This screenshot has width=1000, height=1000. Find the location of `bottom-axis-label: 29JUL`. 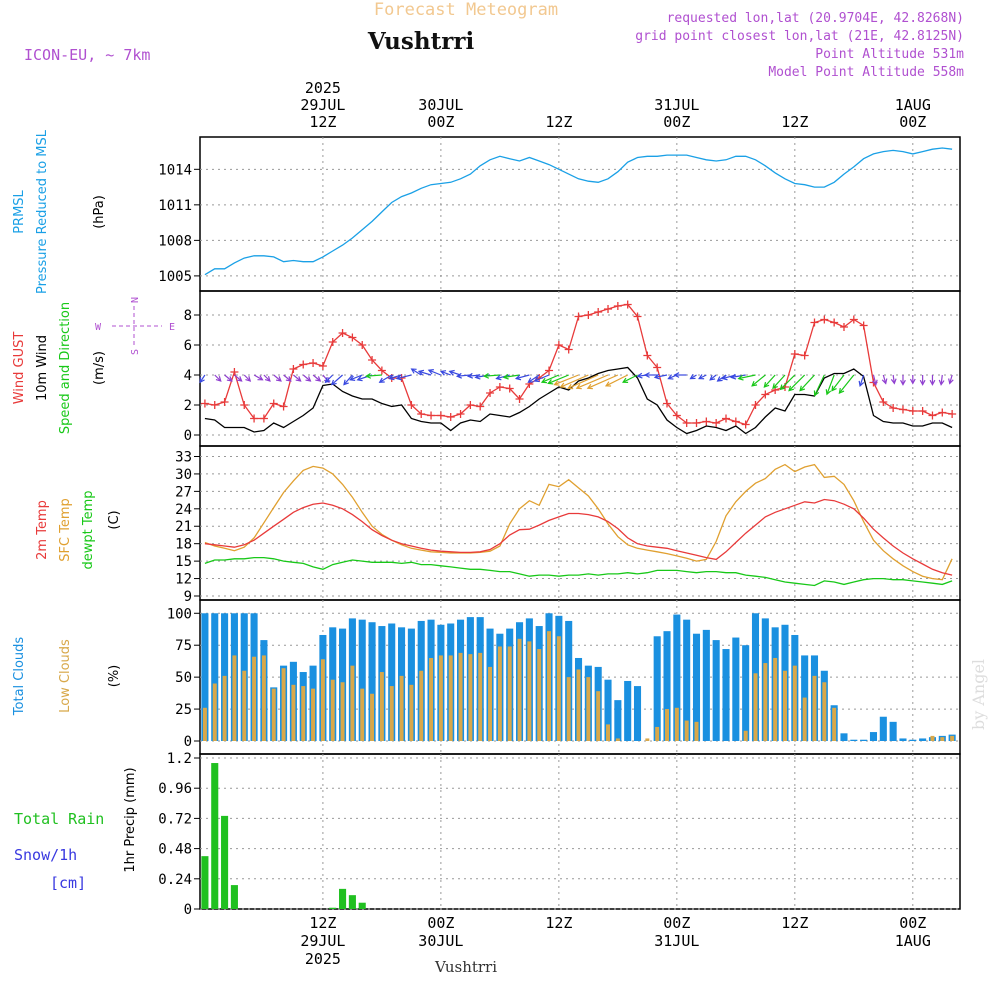

bottom-axis-label: 29JUL is located at coordinates (322, 941).